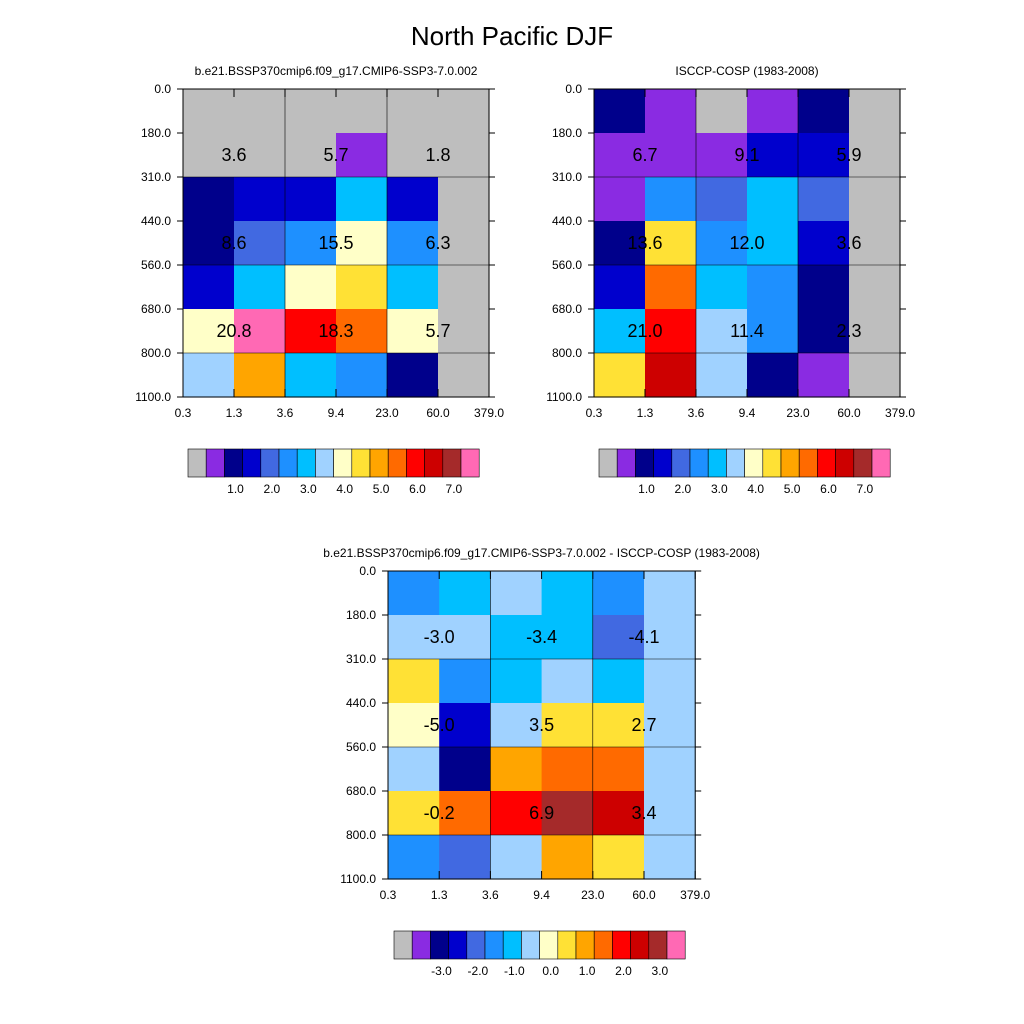  What do you see at coordinates (695, 895) in the screenshot?
I see `x-tick-label: 379.0` at bounding box center [695, 895].